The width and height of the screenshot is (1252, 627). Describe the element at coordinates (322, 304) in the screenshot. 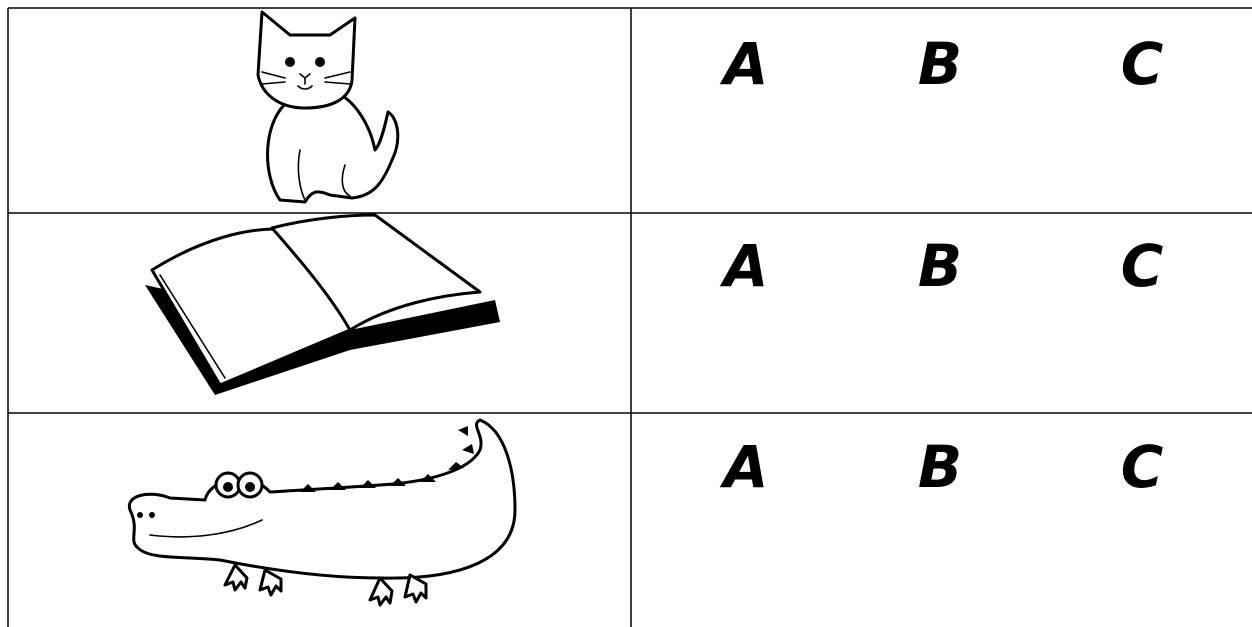

I see `book-picture` at that location.